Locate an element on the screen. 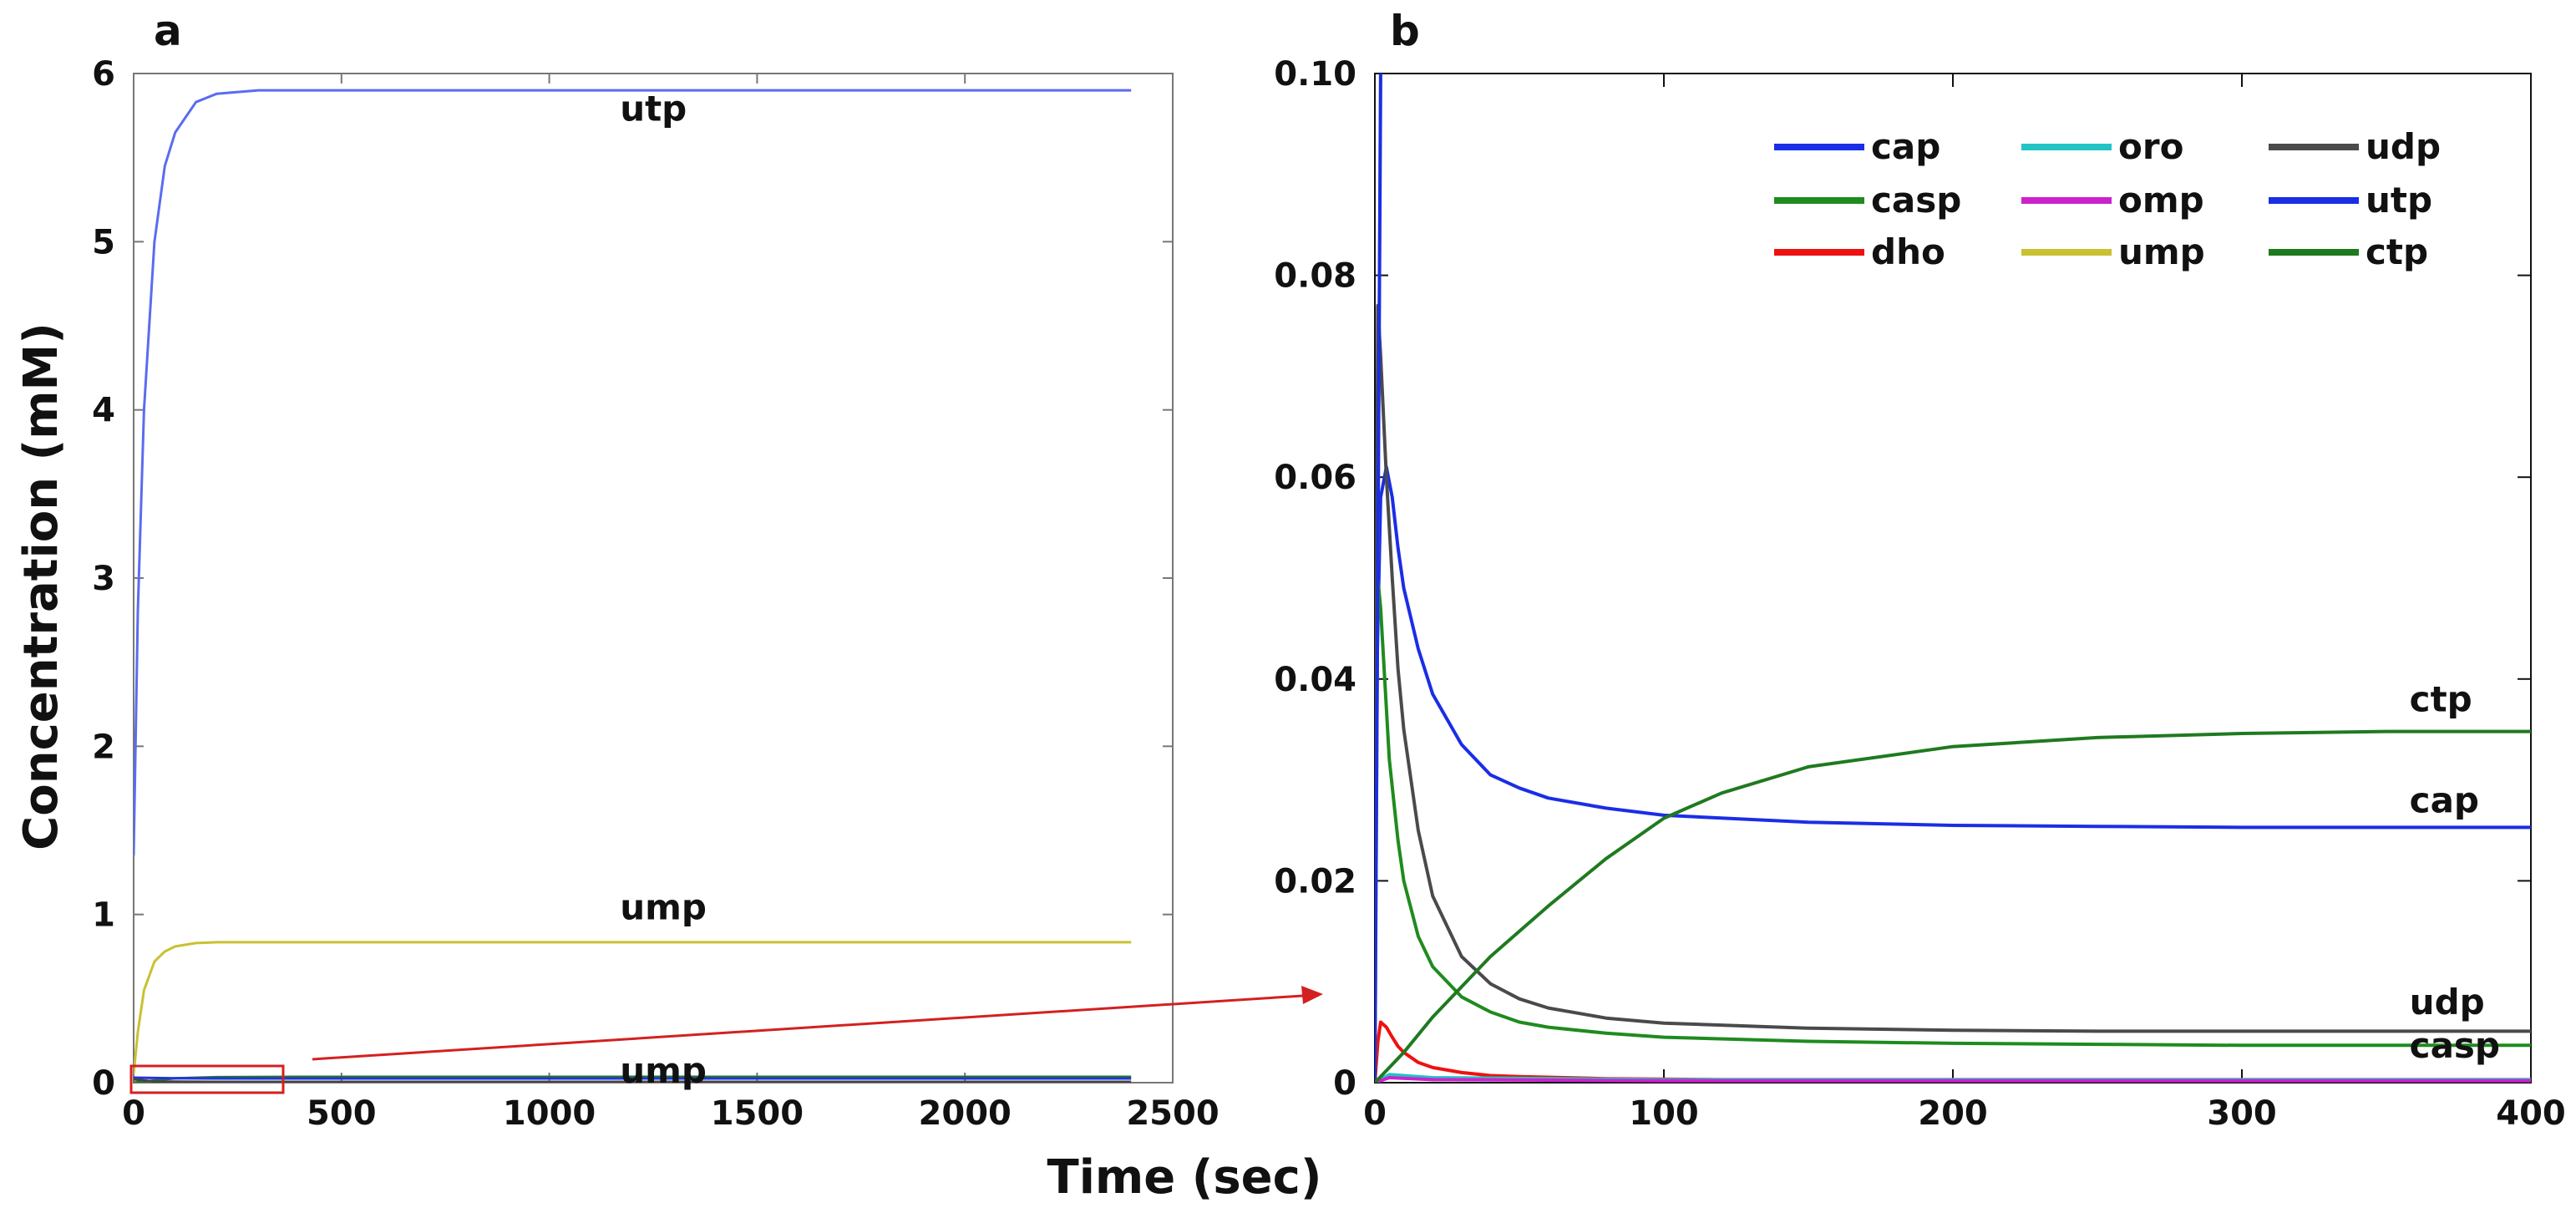 The image size is (2576, 1218). panel-b-x-tick-label: 100 is located at coordinates (1664, 1113).